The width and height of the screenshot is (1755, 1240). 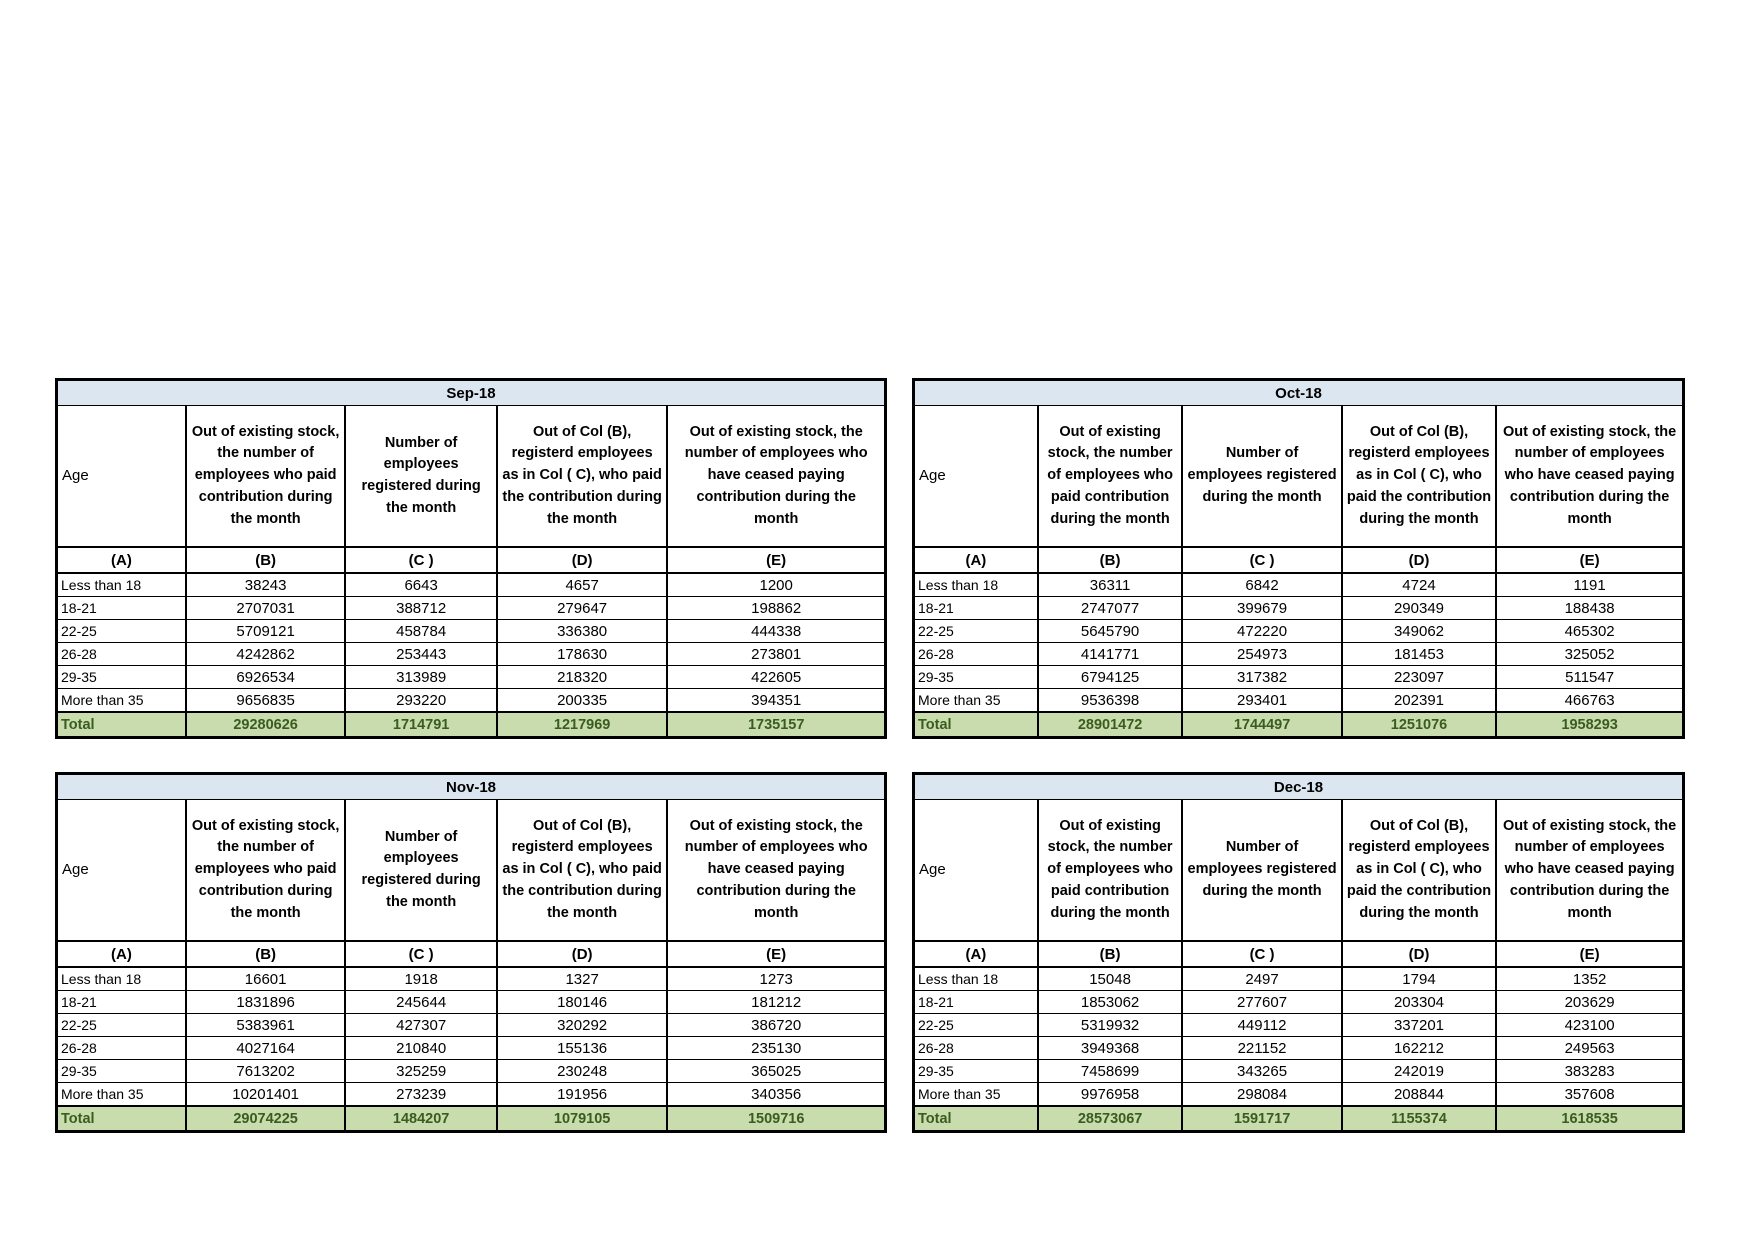 What do you see at coordinates (1262, 978) in the screenshot?
I see `value-cell: 2497` at bounding box center [1262, 978].